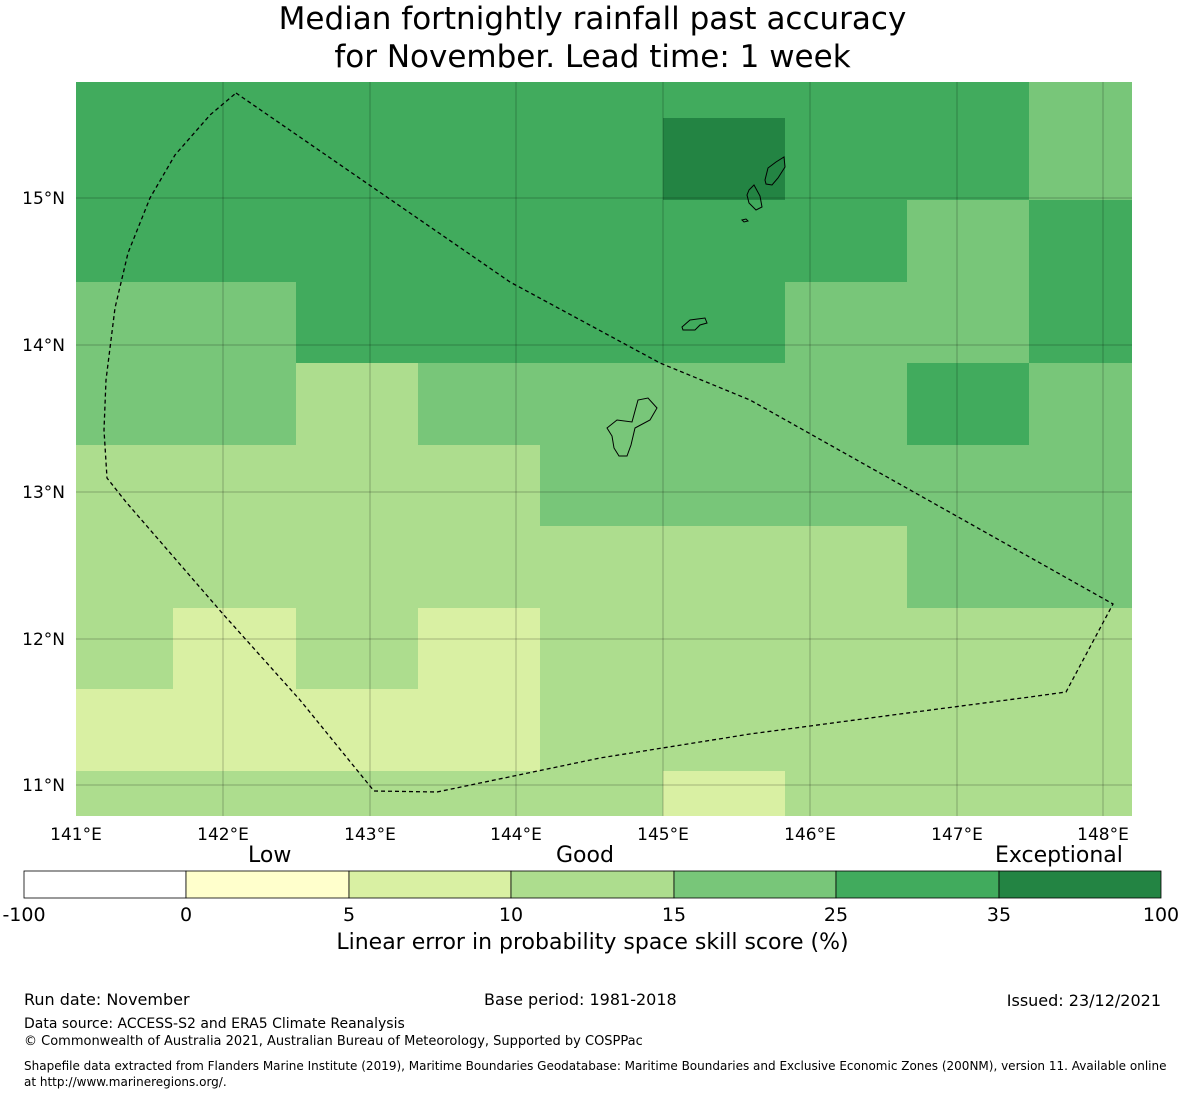 The height and width of the screenshot is (1095, 1185). Describe the element at coordinates (585, 855) in the screenshot. I see `colorbar-word-good: Good` at that location.